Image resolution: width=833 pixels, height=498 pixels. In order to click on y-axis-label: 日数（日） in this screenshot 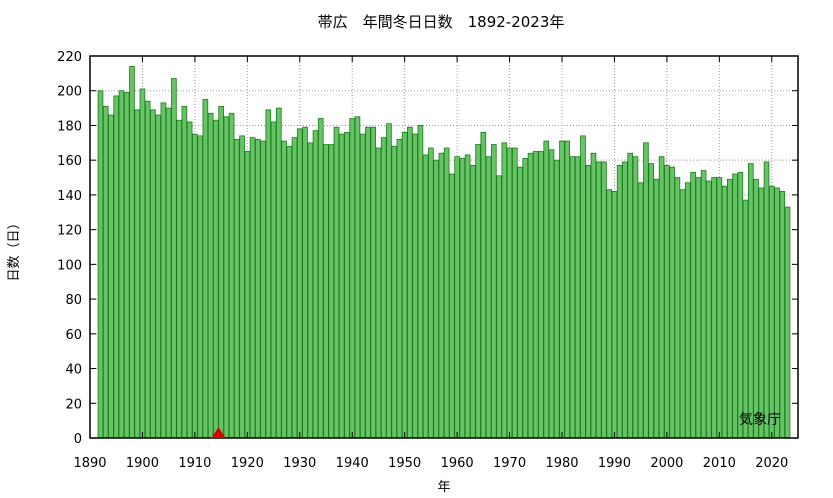, I will do `click(14, 248)`.